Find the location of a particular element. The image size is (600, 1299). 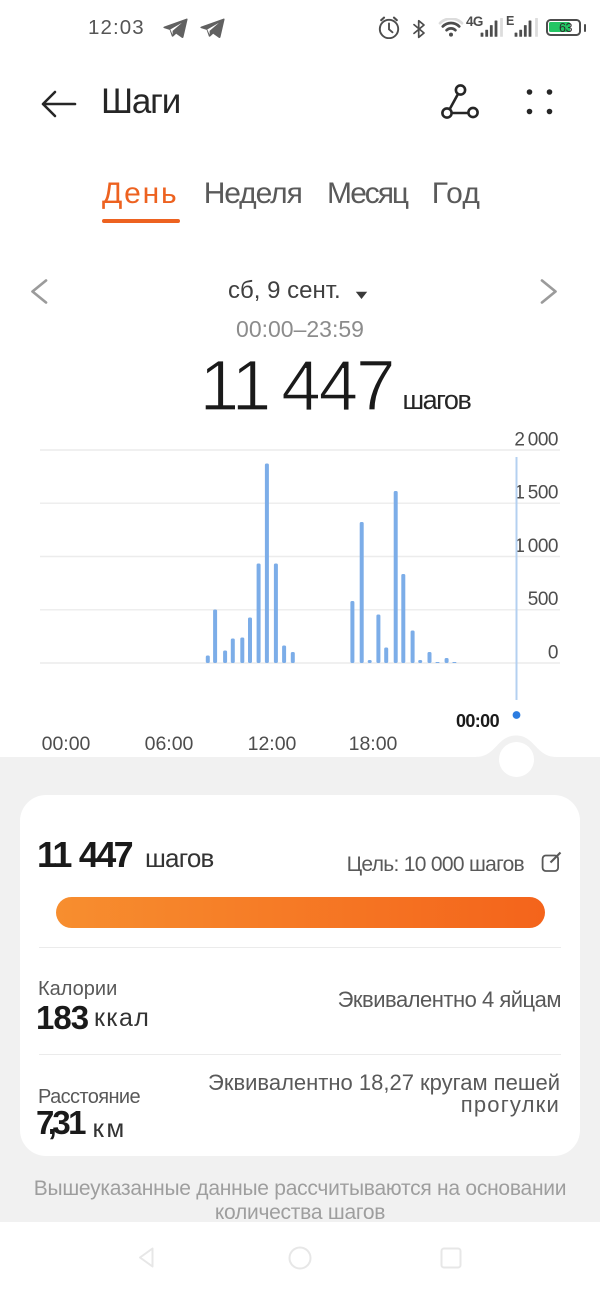

svg-text: 2 000 is located at coordinates (536, 440).